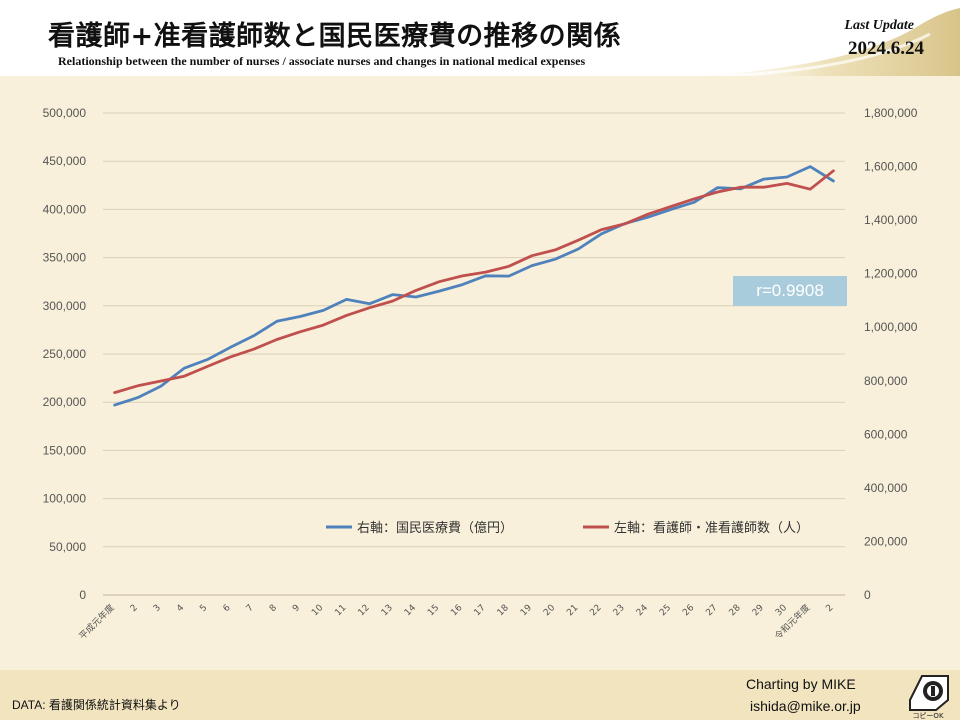 The image size is (960, 720). What do you see at coordinates (867, 595) in the screenshot?
I see `y-right-tick-label: 0` at bounding box center [867, 595].